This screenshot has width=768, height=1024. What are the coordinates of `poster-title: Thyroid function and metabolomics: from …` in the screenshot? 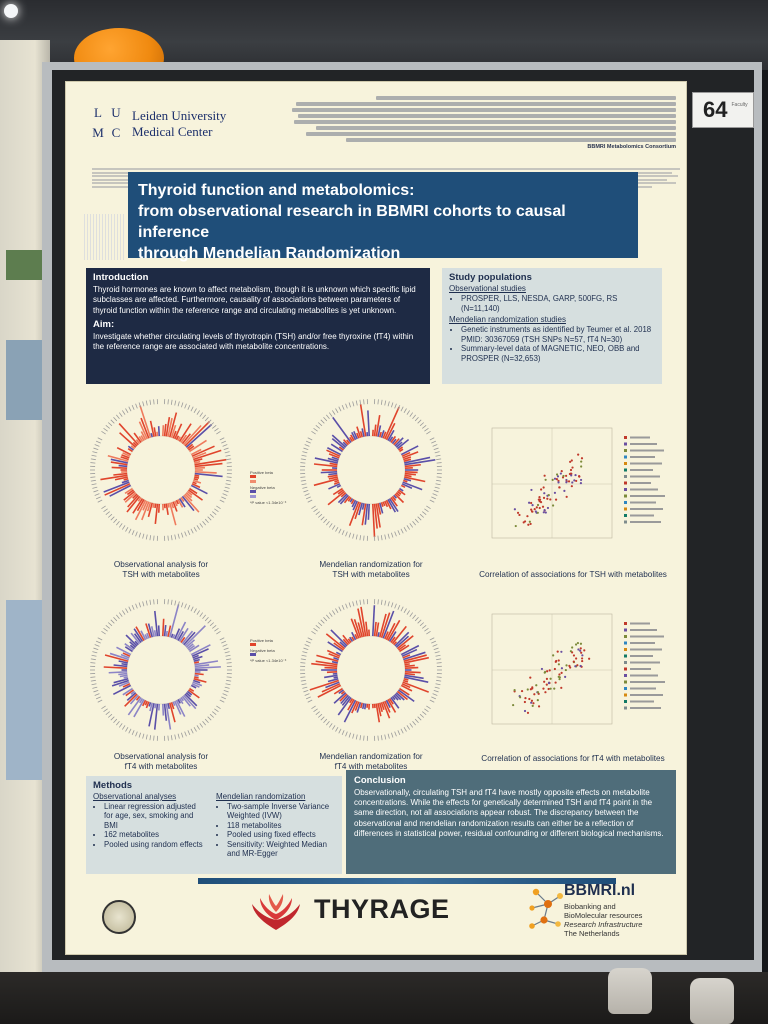 It's located at (383, 222).